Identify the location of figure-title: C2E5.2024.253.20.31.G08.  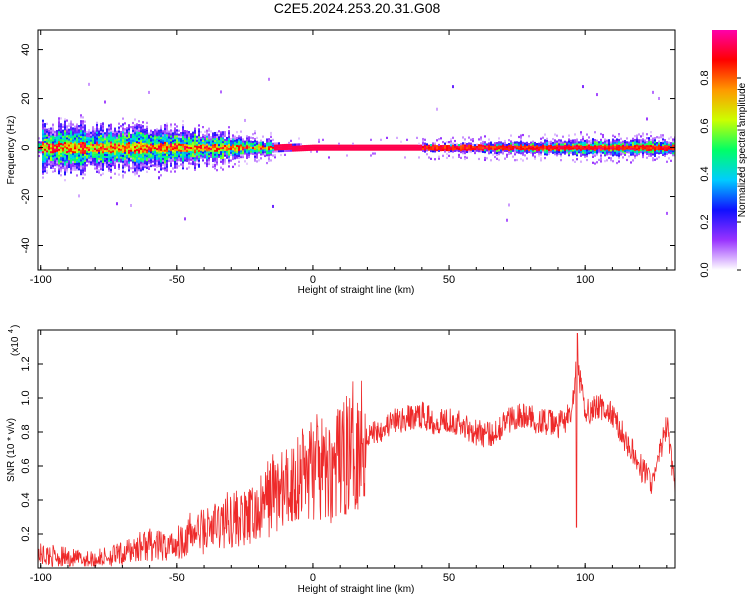
(357, 8).